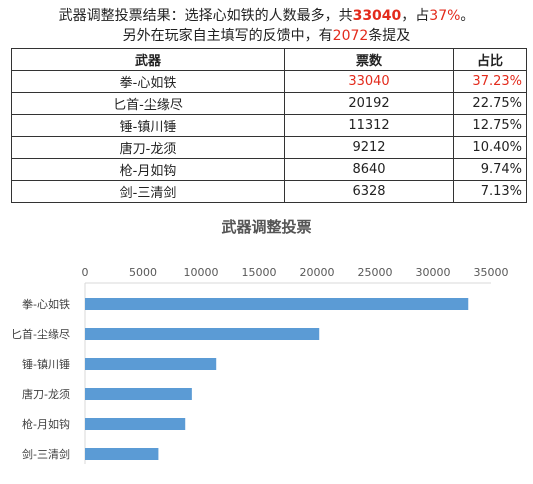 Image resolution: width=533 pixels, height=484 pixels. I want to click on x-tick-label: 35000, so click(491, 272).